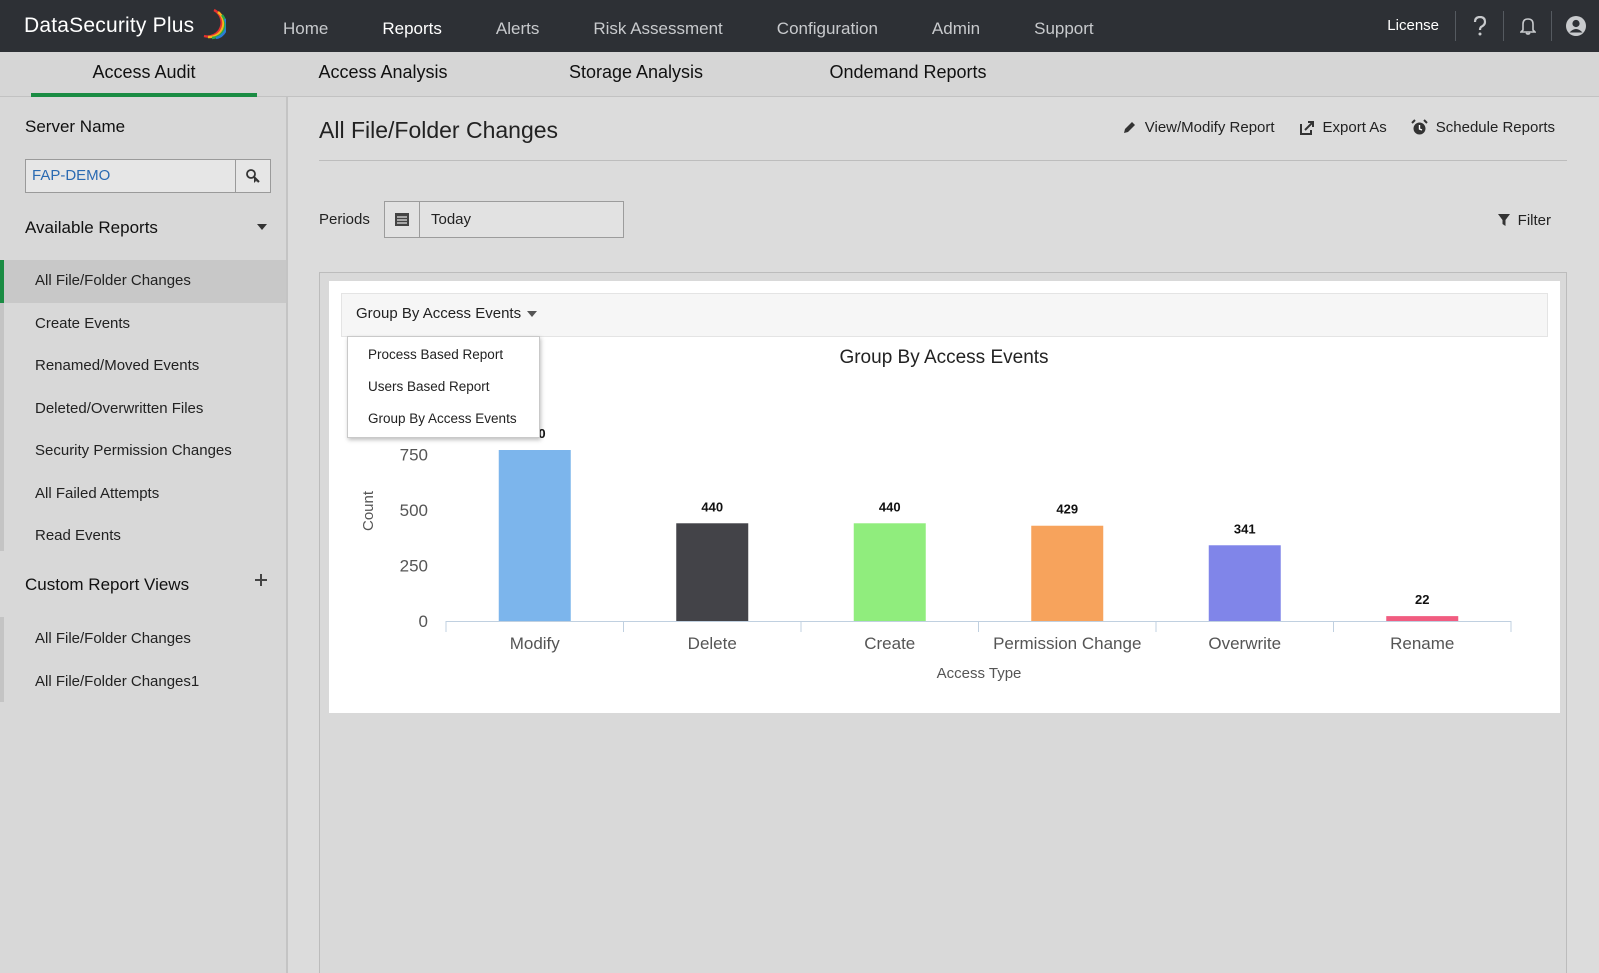  I want to click on calendar-icon, so click(402, 219).